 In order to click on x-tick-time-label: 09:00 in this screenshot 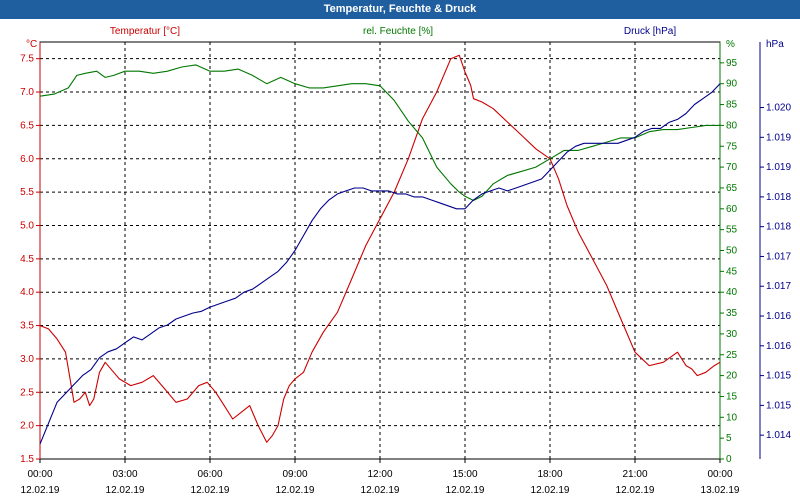, I will do `click(294, 474)`.